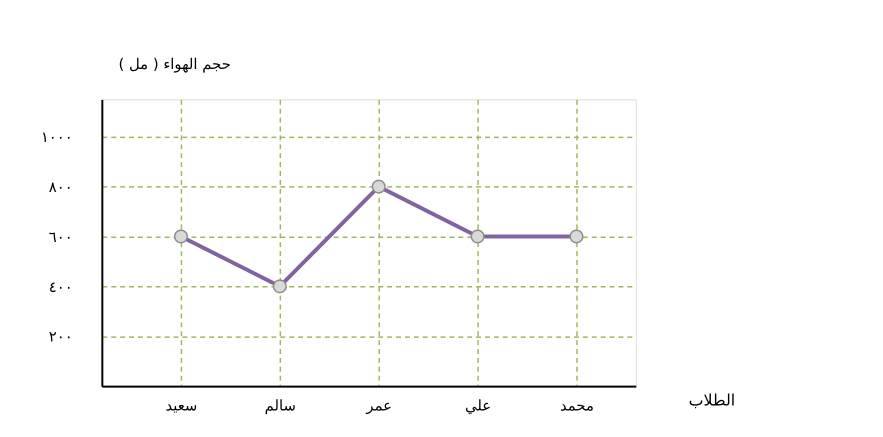 The height and width of the screenshot is (437, 883). I want to click on y-tick-label: ٨٠٠, so click(60, 187).